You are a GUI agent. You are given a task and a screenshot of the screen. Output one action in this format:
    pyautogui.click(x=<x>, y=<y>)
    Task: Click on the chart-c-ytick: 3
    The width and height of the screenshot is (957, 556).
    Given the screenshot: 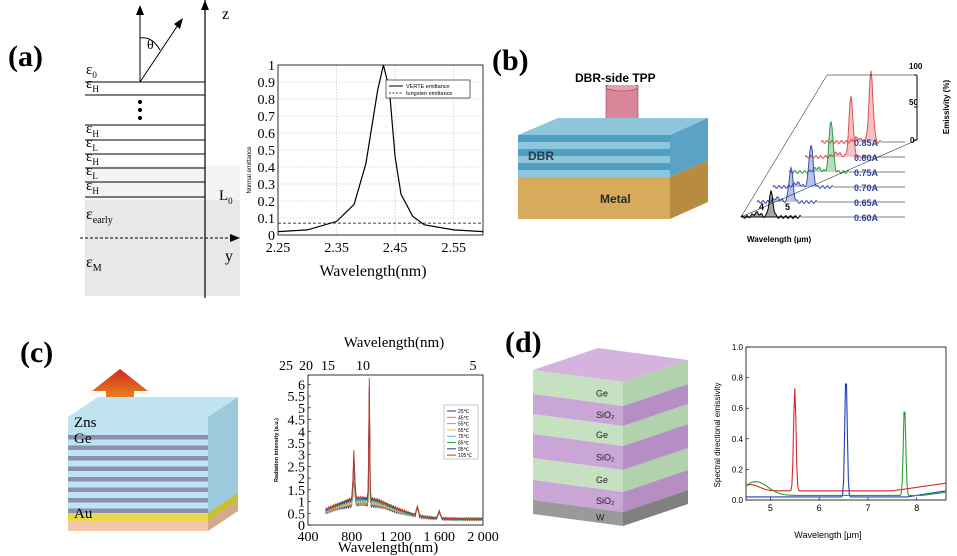 What is the action you would take?
    pyautogui.click(x=301, y=456)
    